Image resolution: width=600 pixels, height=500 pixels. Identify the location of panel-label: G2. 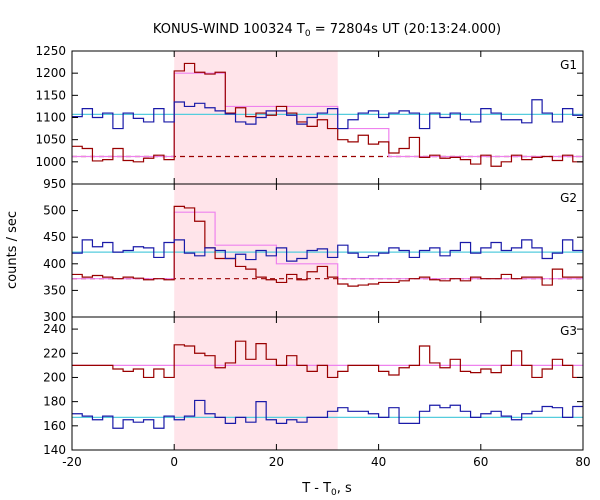
(568, 198).